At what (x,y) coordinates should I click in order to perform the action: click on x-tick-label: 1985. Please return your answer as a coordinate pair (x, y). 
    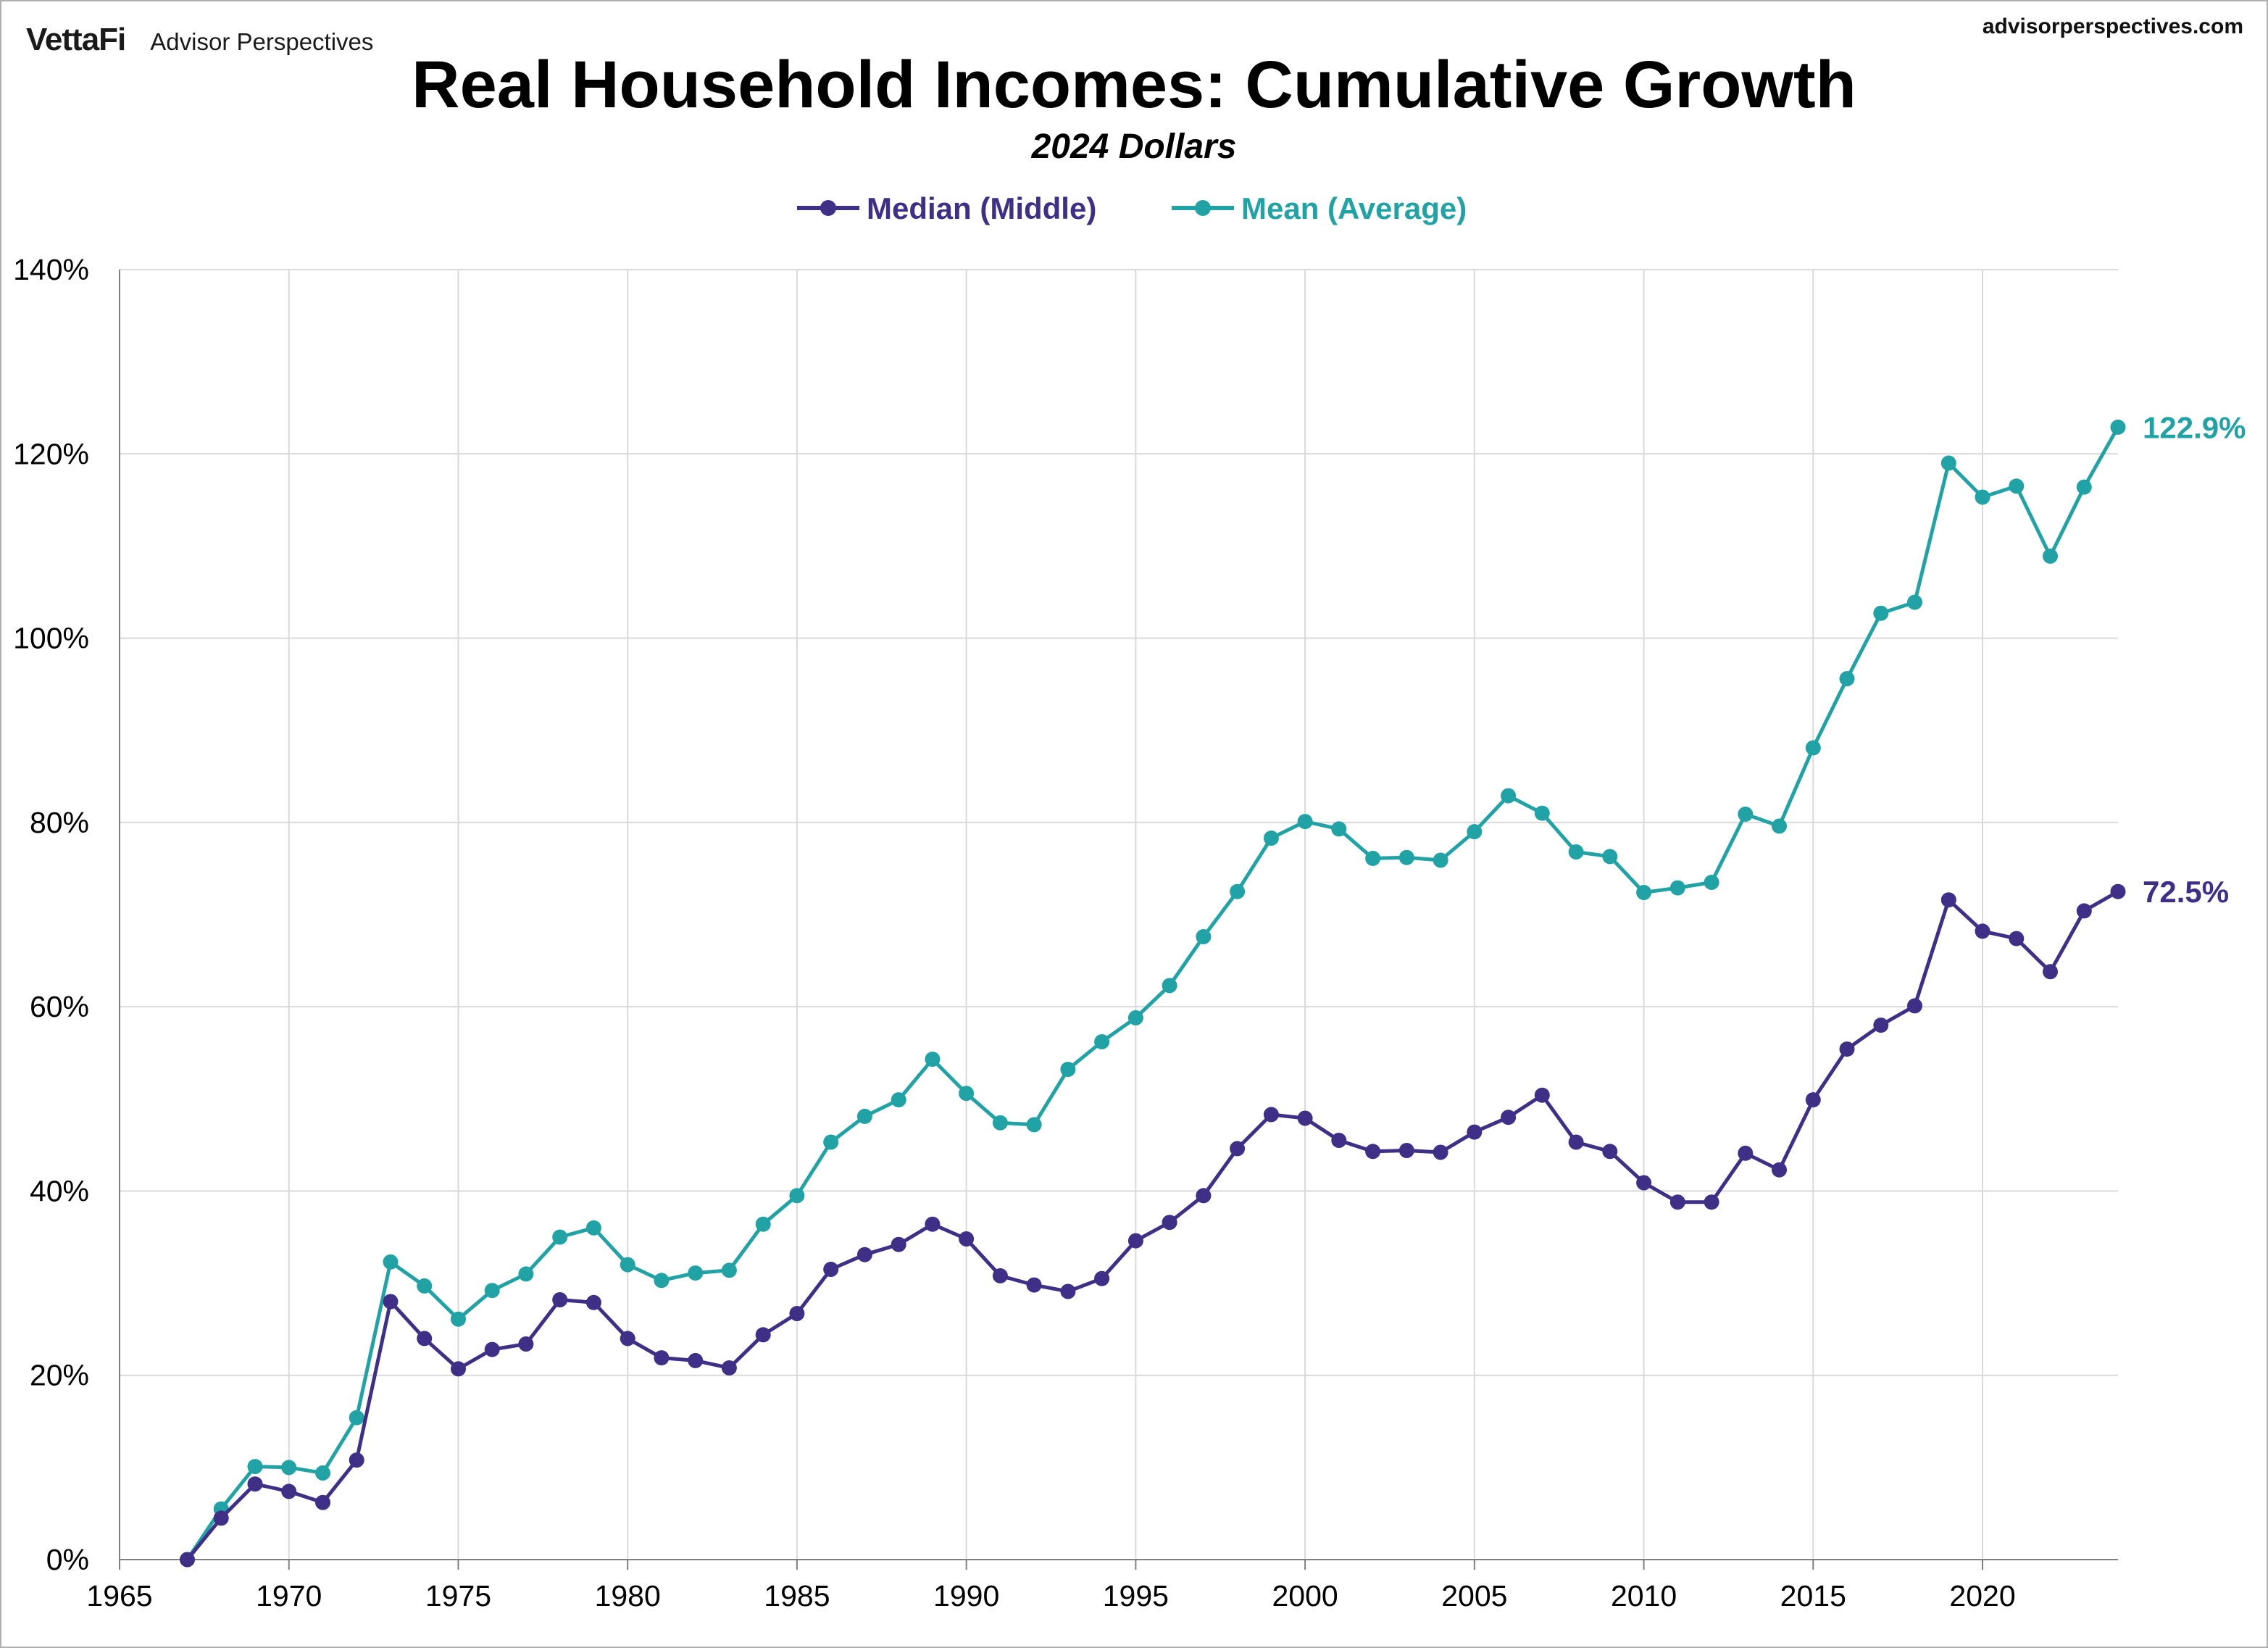
    Looking at the image, I should click on (797, 1595).